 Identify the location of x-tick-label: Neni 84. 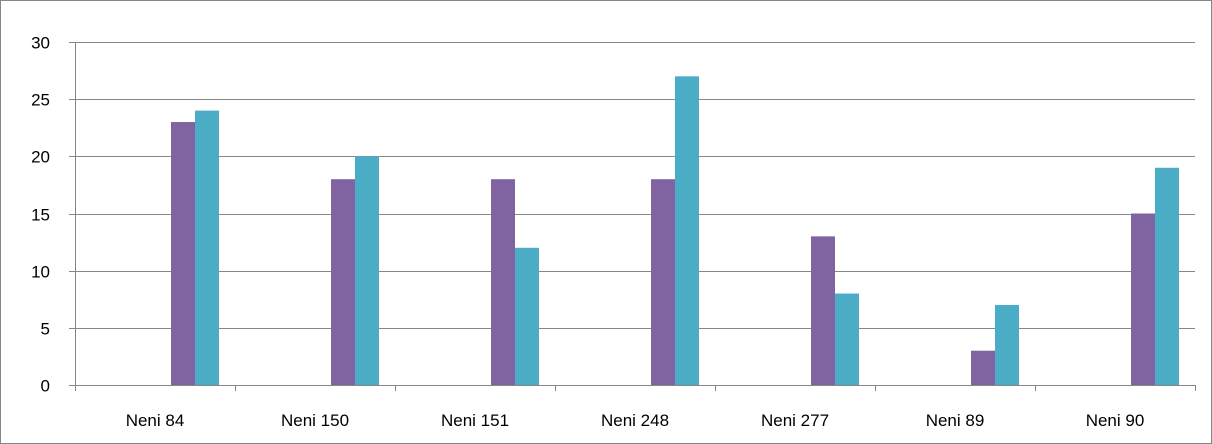
(155, 420).